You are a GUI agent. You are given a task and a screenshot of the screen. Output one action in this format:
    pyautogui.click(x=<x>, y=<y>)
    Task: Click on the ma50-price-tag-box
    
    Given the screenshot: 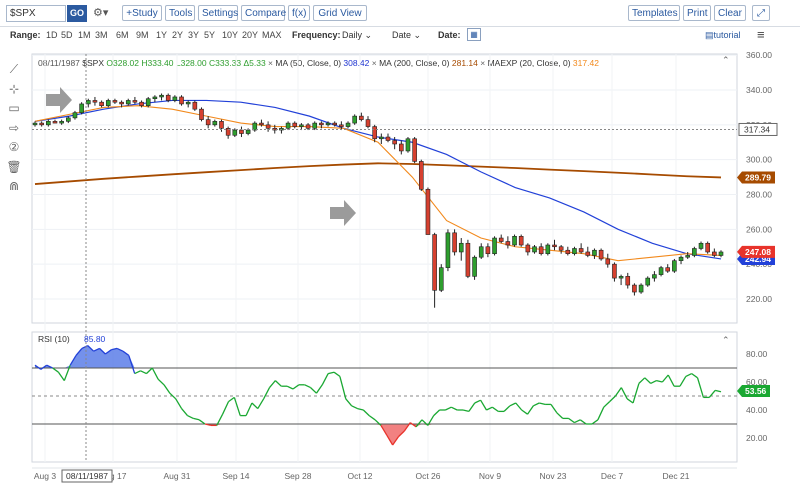 What is the action you would take?
    pyautogui.click(x=756, y=259)
    